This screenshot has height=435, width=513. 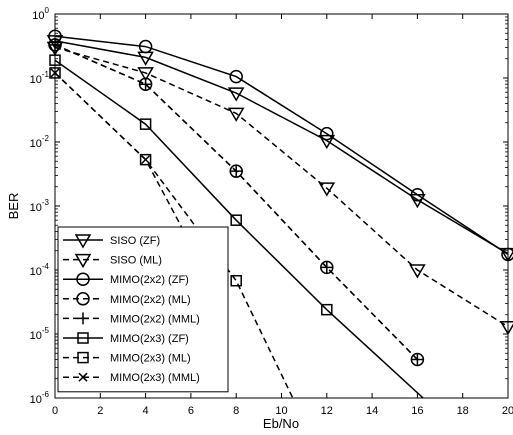 What do you see at coordinates (191, 411) in the screenshot?
I see `x-tick-label: 6` at bounding box center [191, 411].